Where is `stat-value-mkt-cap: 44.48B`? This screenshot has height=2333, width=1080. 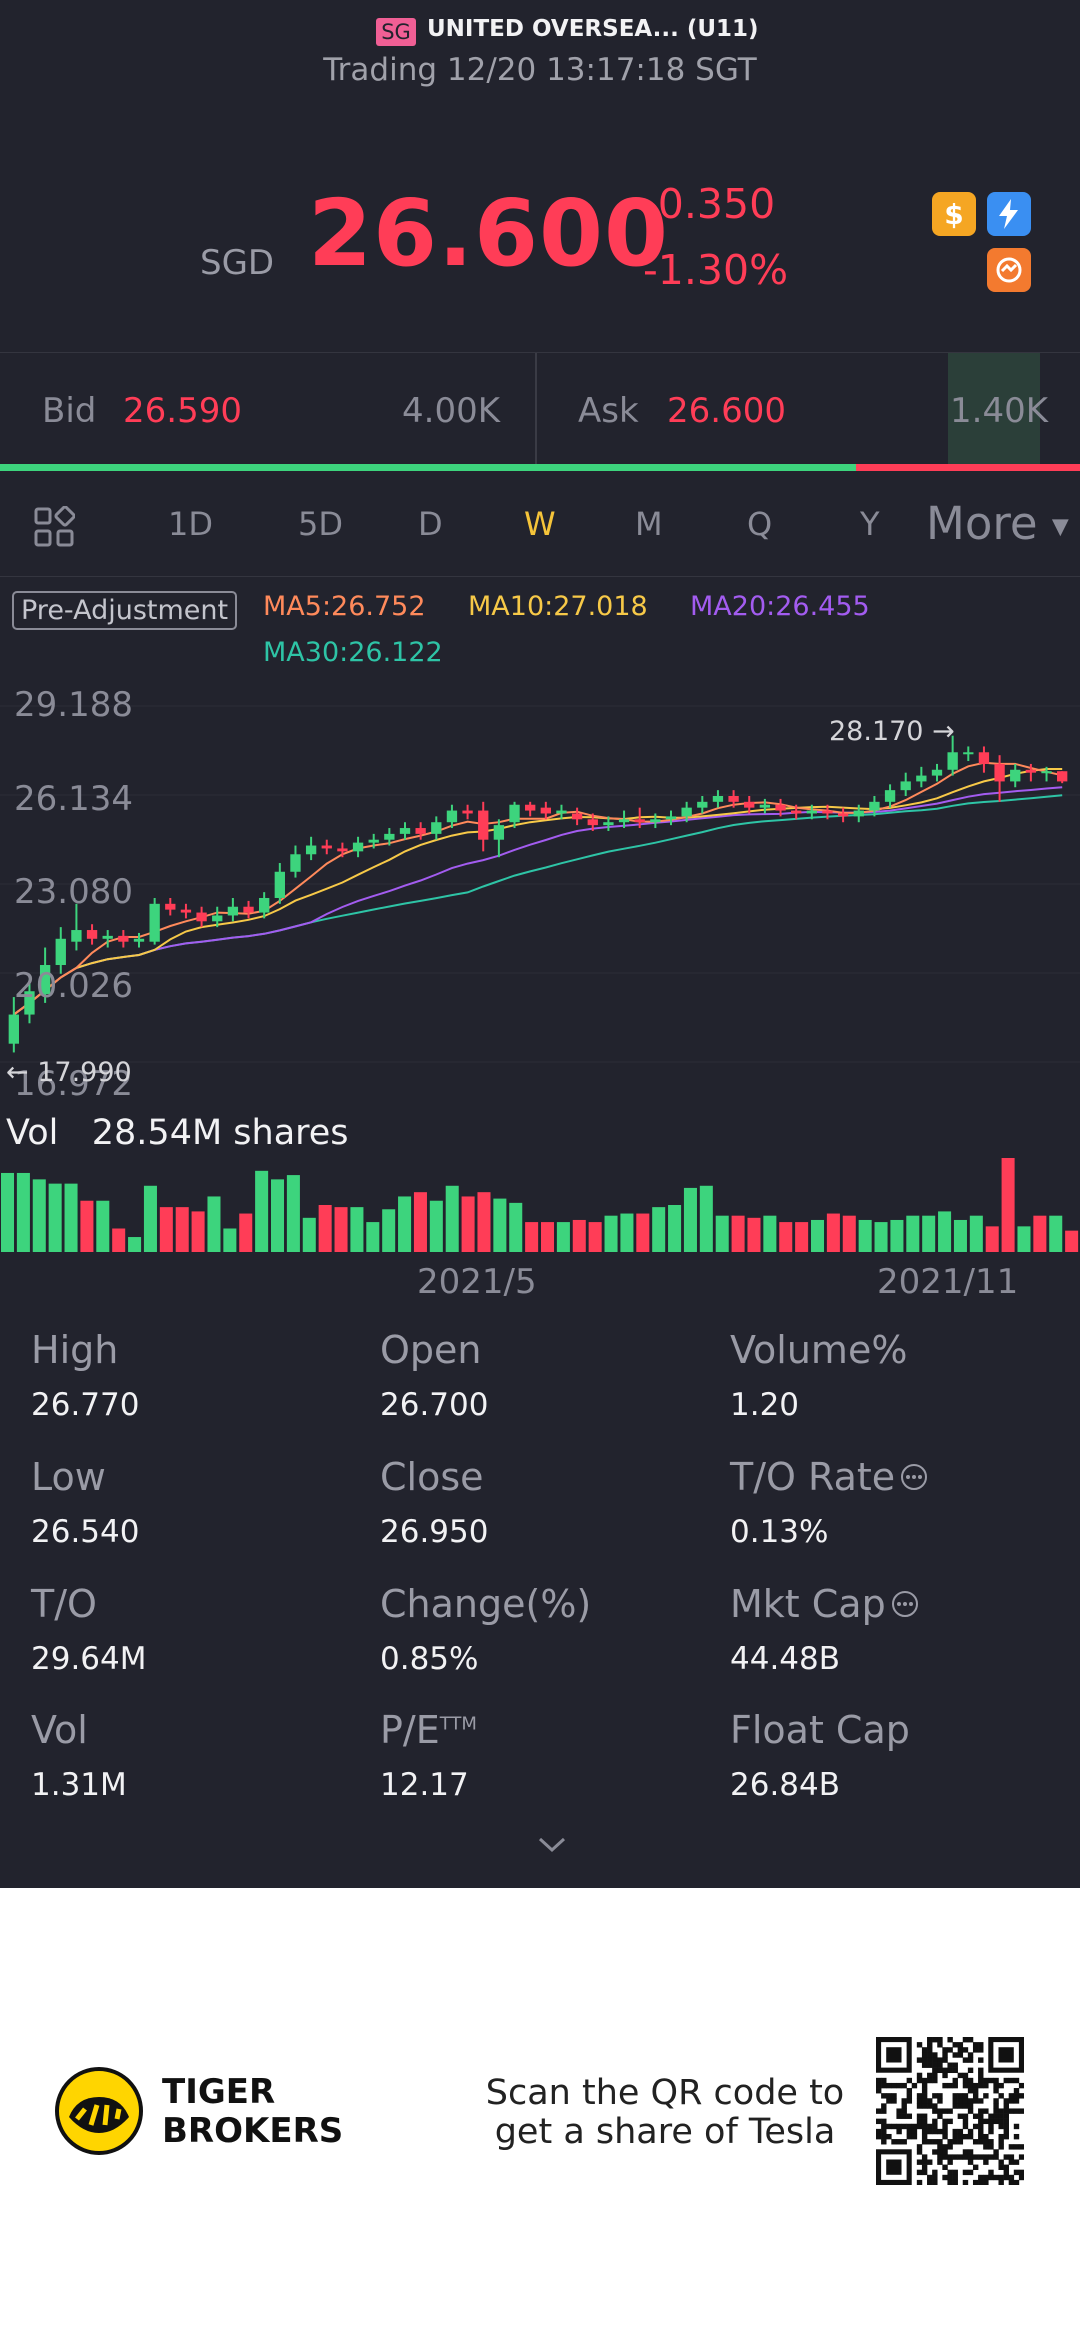 stat-value-mkt-cap: 44.48B is located at coordinates (785, 1659).